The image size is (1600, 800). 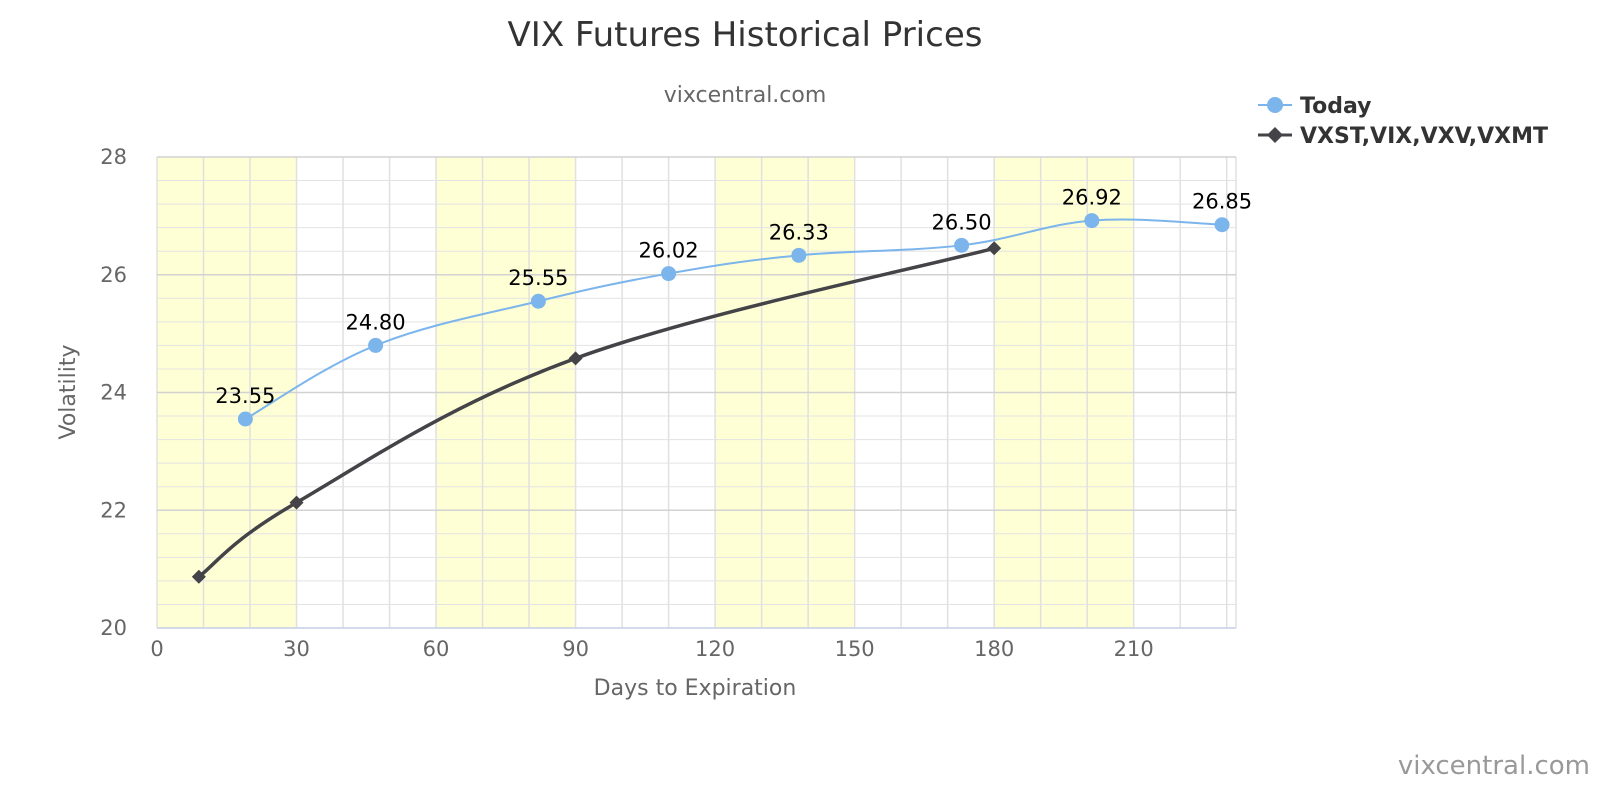 What do you see at coordinates (538, 278) in the screenshot?
I see `data-label: 25.55` at bounding box center [538, 278].